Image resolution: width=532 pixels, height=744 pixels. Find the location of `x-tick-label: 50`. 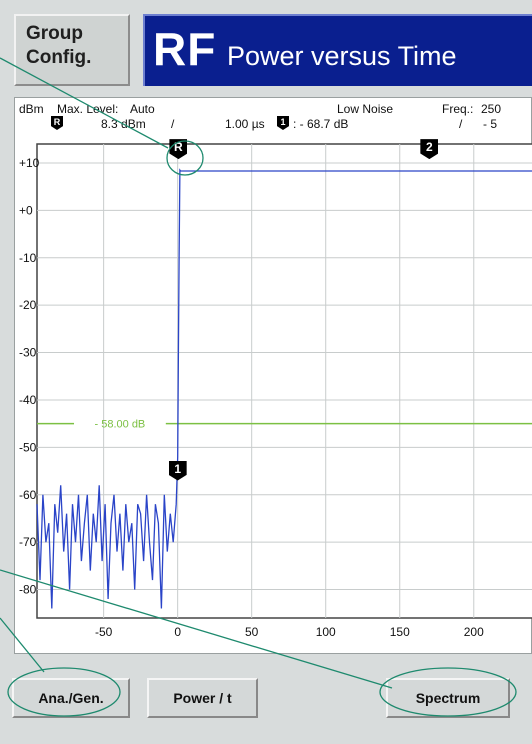

x-tick-label: 50 is located at coordinates (252, 632).